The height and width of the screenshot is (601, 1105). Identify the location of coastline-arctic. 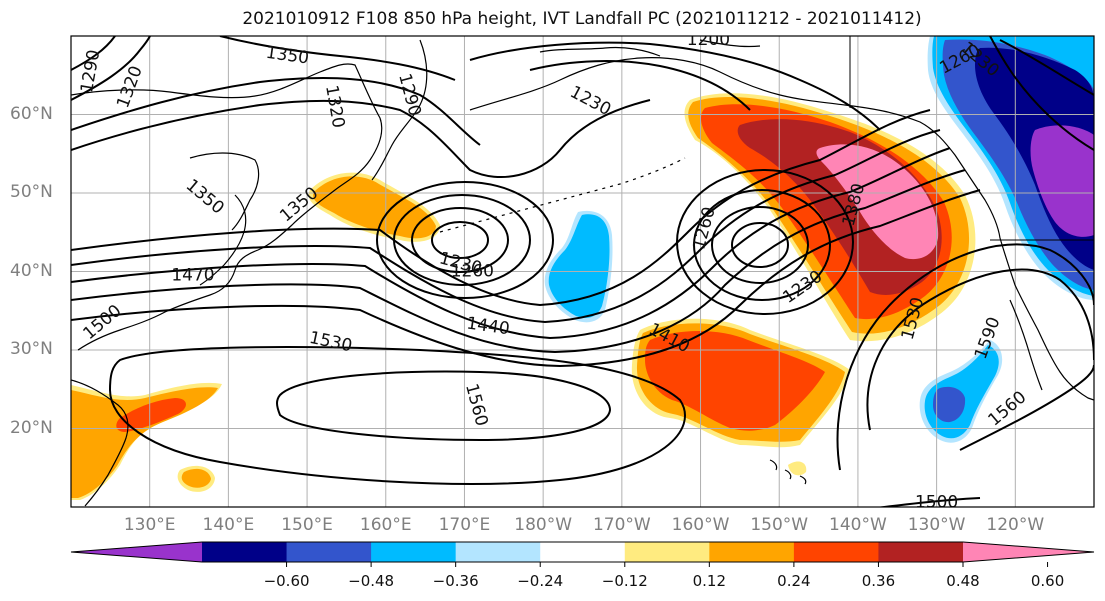
(650, 48).